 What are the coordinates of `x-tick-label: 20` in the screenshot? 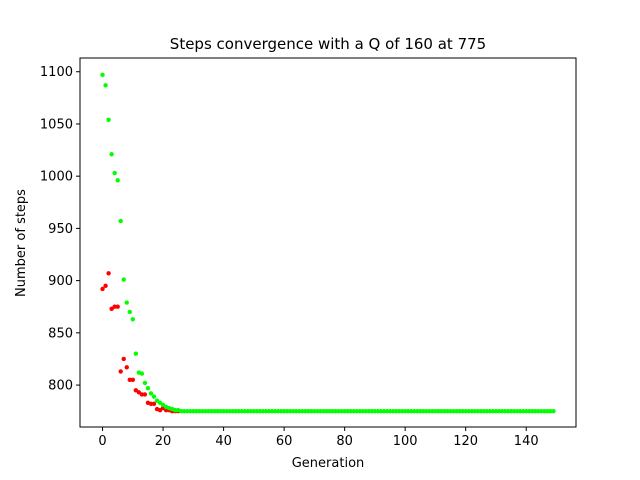 It's located at (163, 441).